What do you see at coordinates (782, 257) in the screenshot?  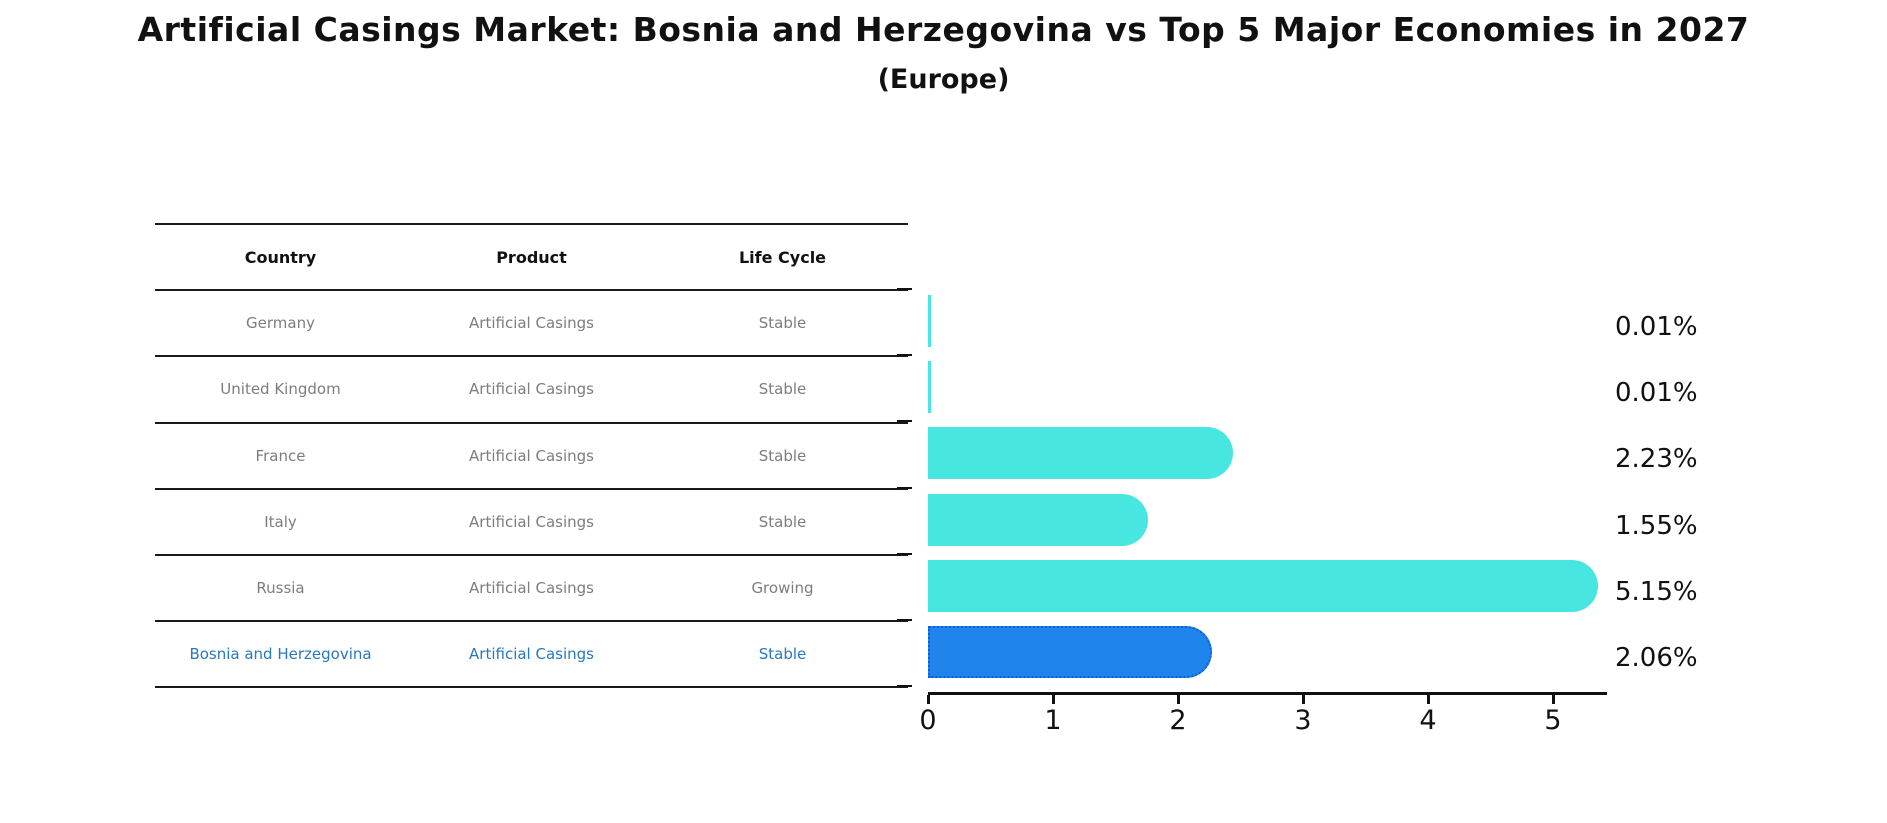 I see `table-header-life-cycle: Life Cycle` at bounding box center [782, 257].